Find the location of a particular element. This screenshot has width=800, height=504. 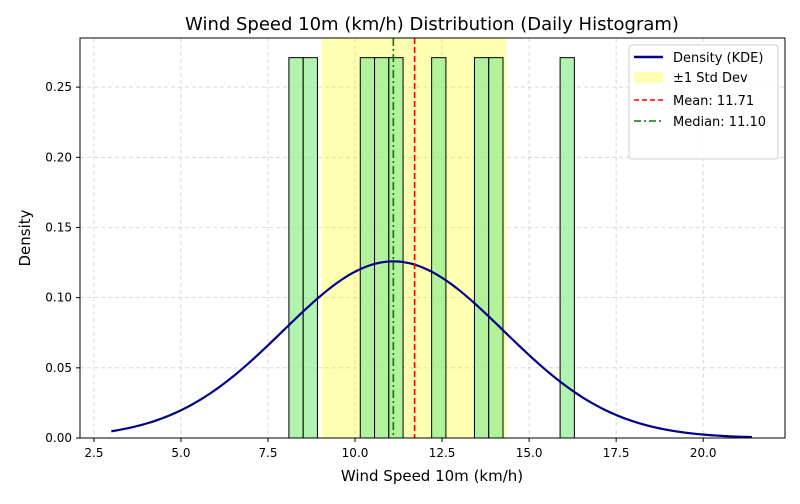

y-axis-label: Density is located at coordinates (25, 237).